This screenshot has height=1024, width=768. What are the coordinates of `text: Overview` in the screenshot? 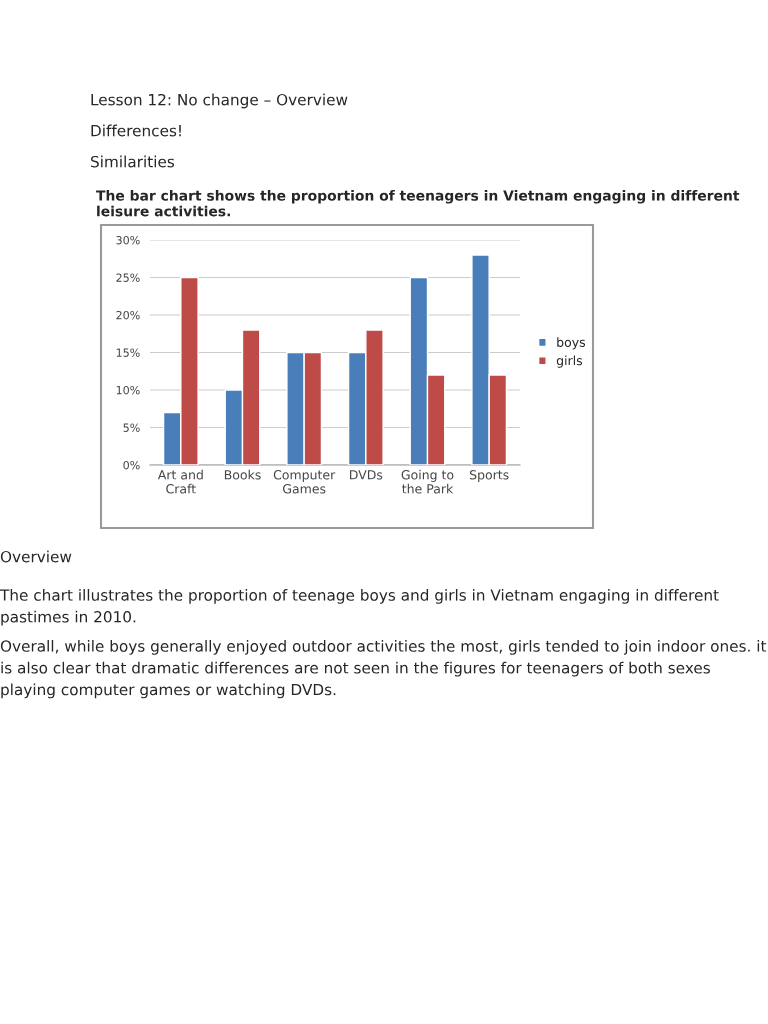 It's located at (36, 556).